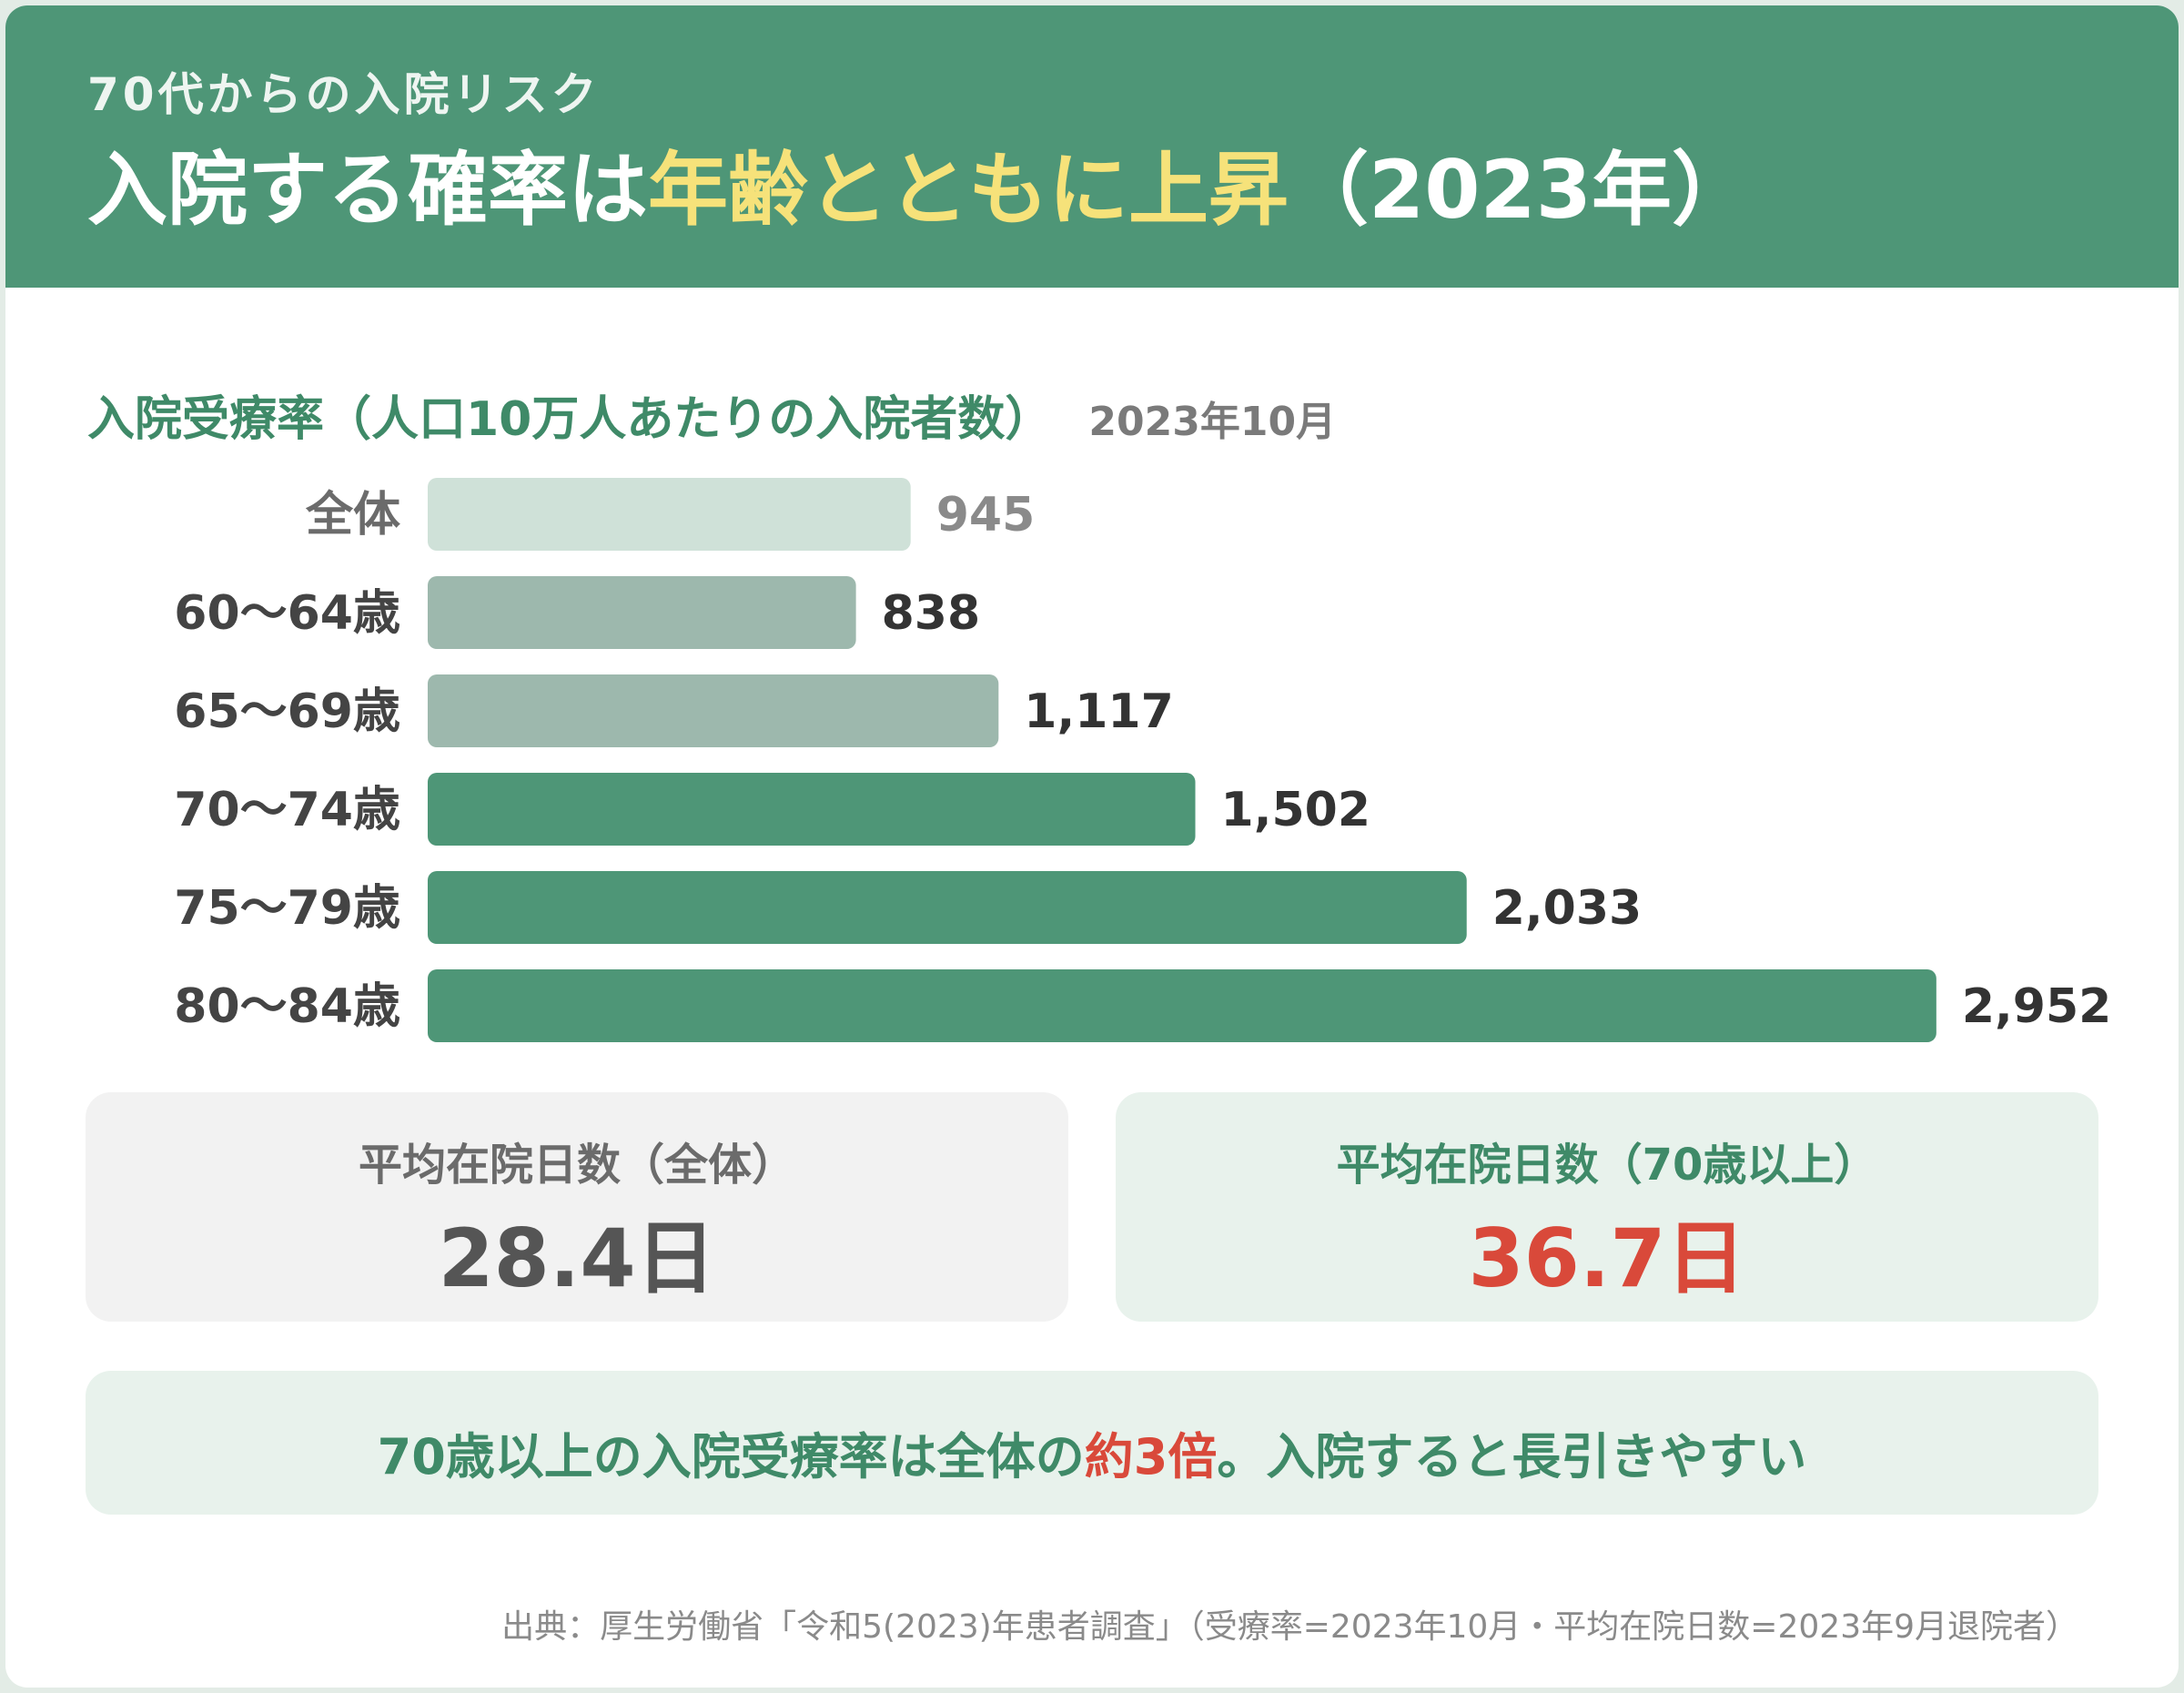 This screenshot has width=2184, height=1693. Describe the element at coordinates (1567, 908) in the screenshot. I see `value-label: 2,033` at that location.